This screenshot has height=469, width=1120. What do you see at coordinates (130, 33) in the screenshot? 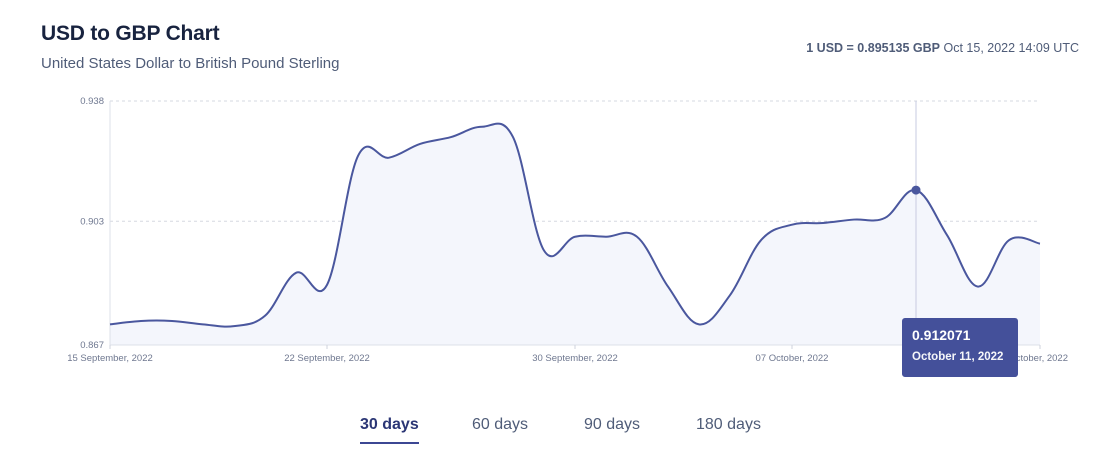
I see `chart-title: USD to GBP Chart` at bounding box center [130, 33].